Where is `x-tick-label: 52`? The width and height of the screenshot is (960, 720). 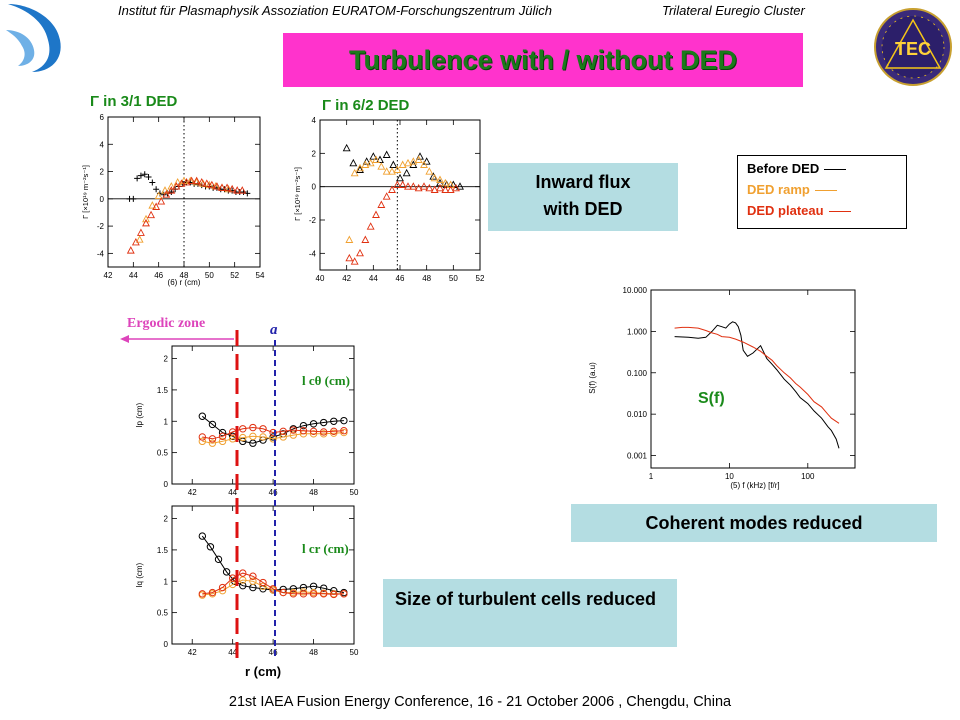 x-tick-label: 52 is located at coordinates (234, 275).